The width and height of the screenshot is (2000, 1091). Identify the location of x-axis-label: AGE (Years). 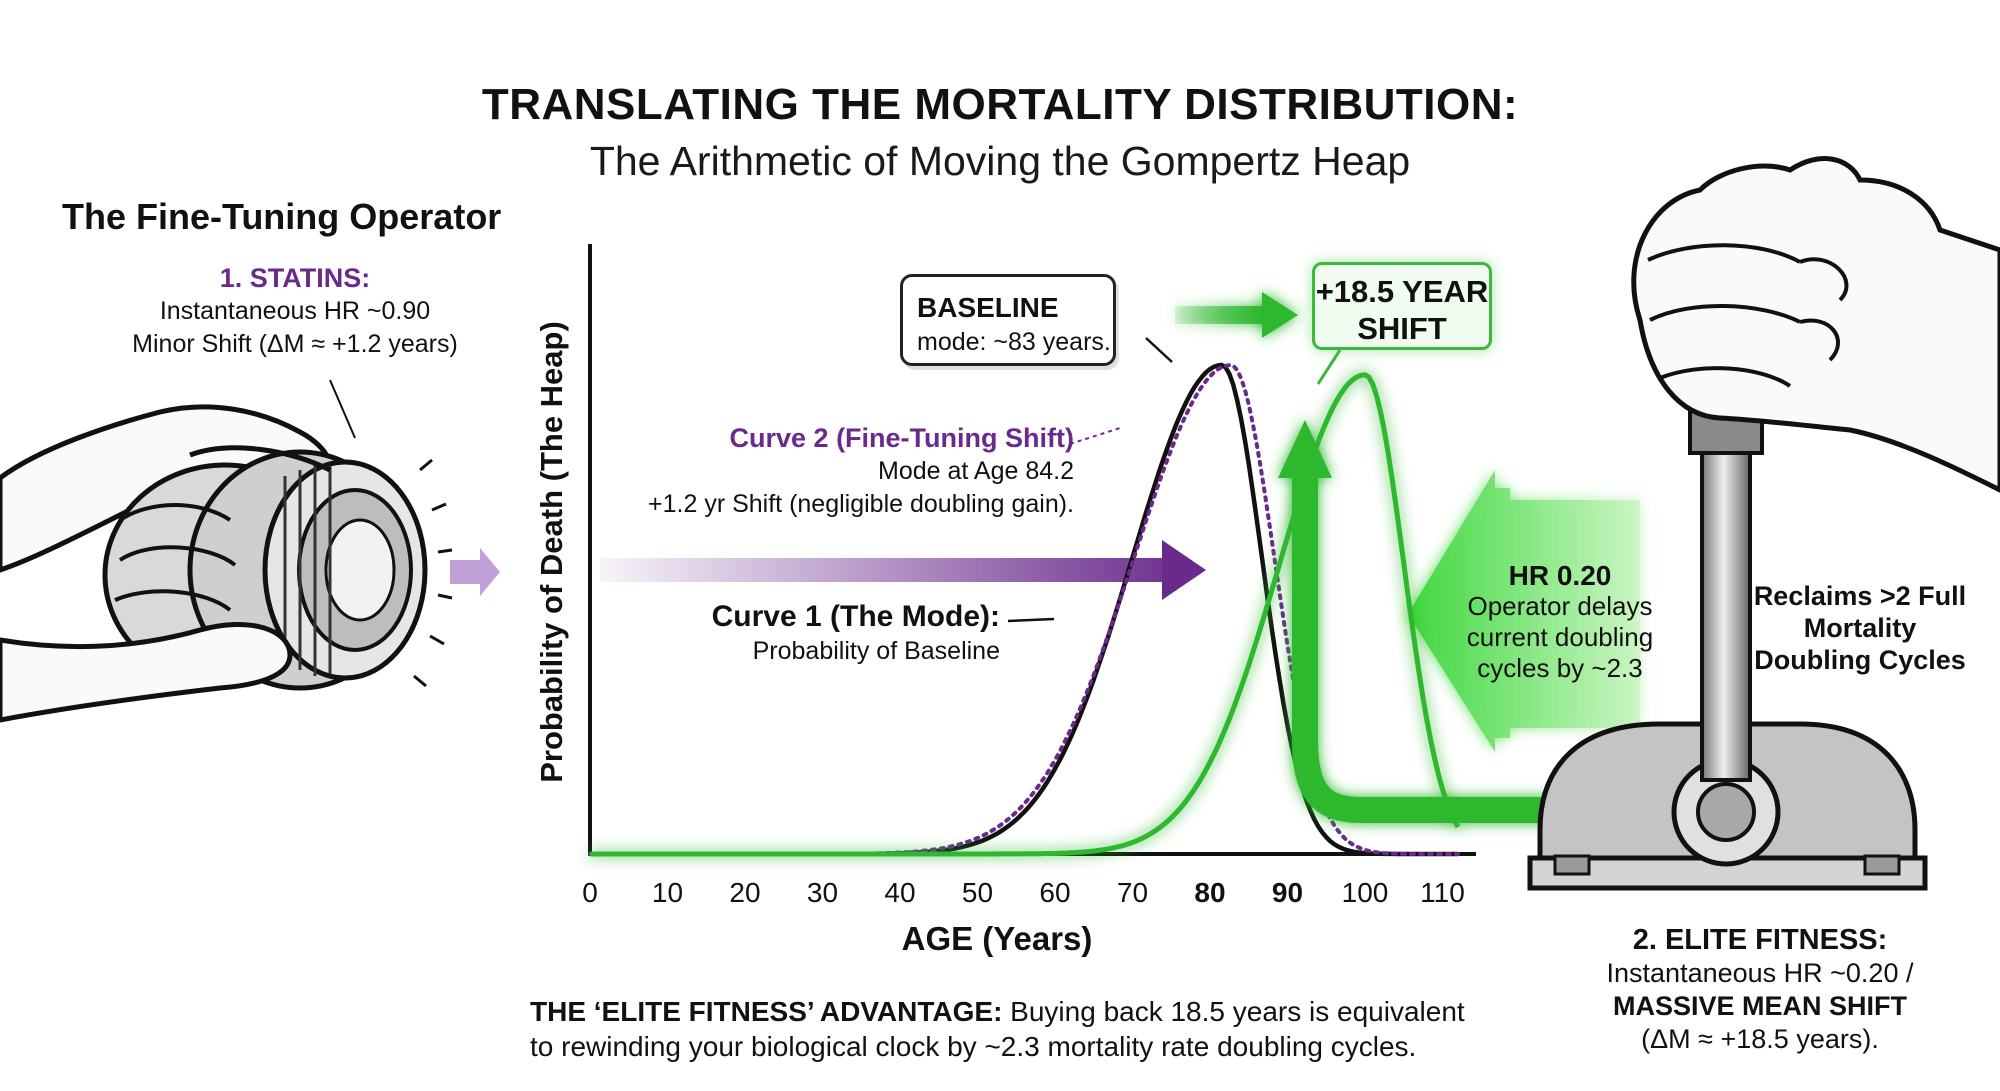
(997, 938).